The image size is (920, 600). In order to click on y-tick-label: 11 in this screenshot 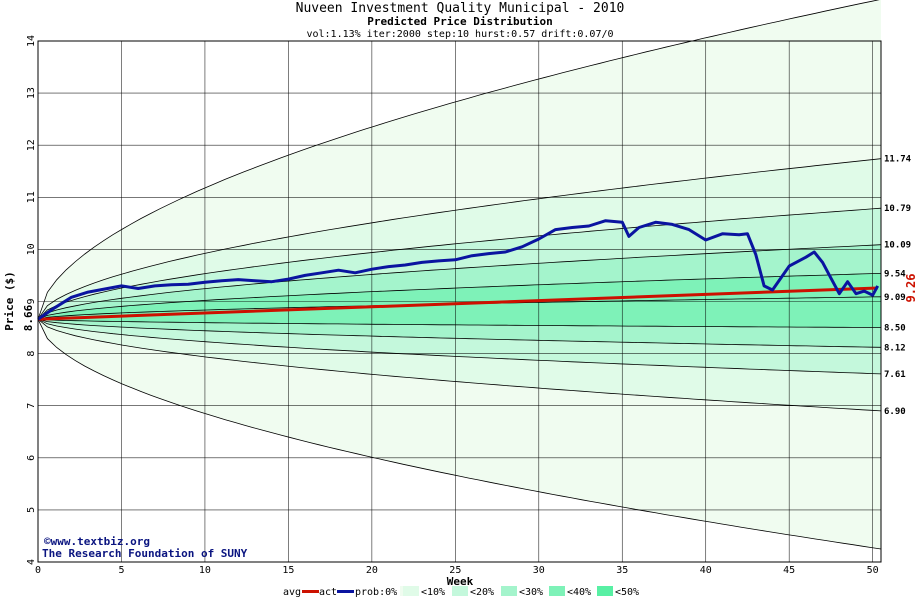, I will do `click(31, 197)`.